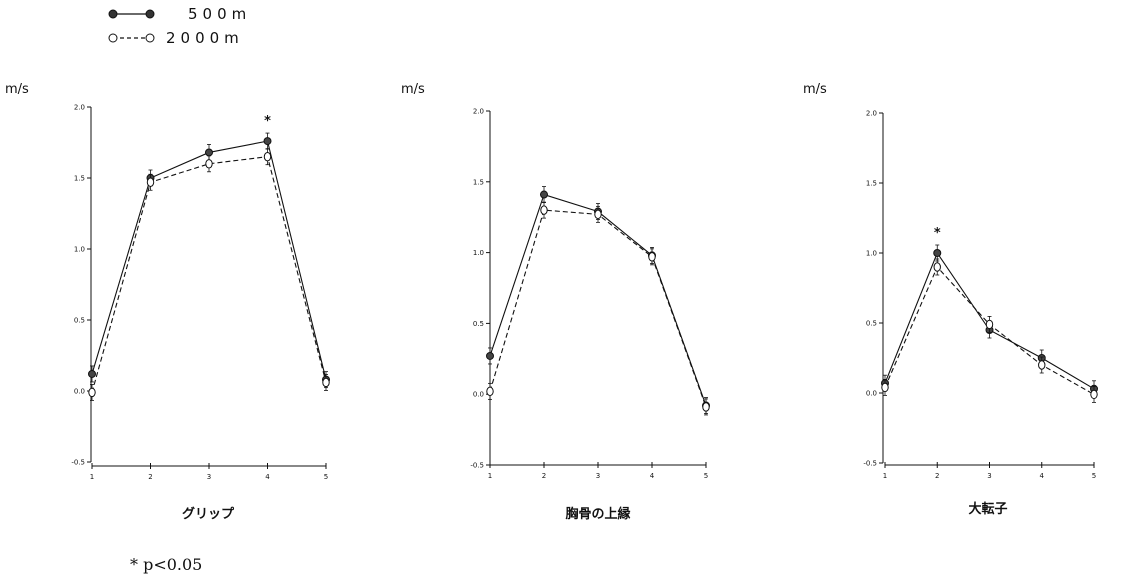  What do you see at coordinates (219, 14) in the screenshot?
I see `legend-500m-label: 500m` at bounding box center [219, 14].